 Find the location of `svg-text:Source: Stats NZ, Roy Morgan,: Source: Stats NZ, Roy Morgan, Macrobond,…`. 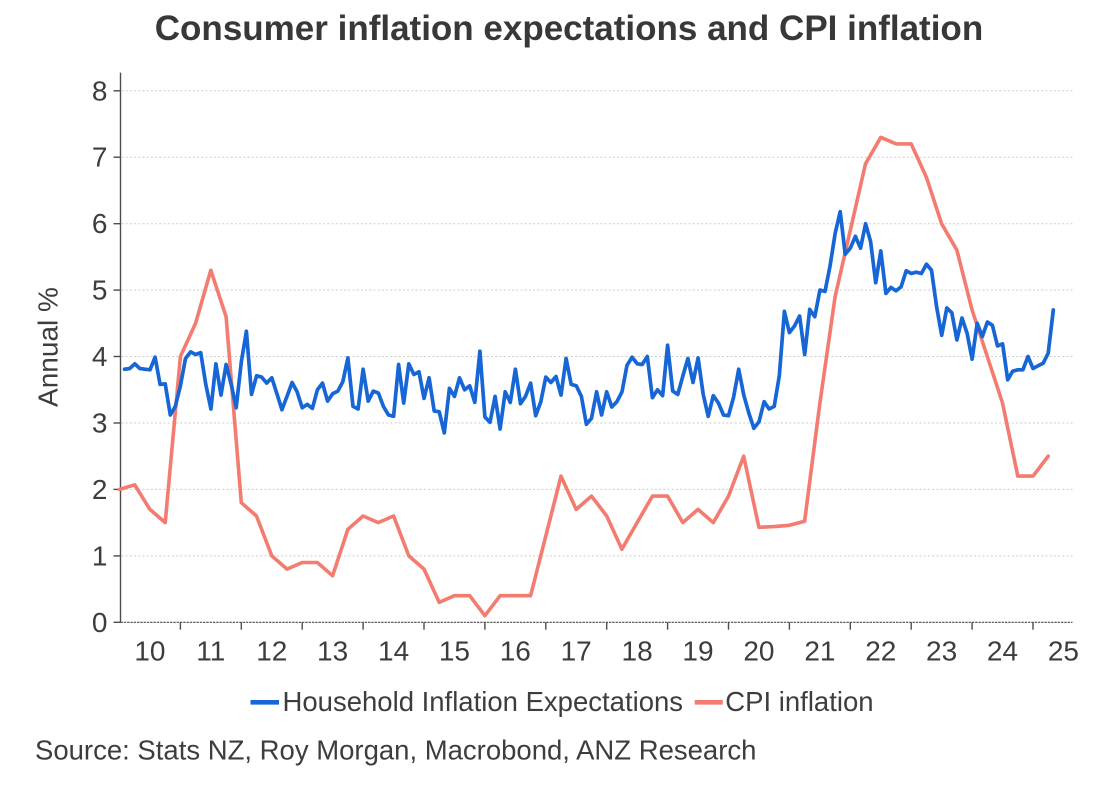

svg-text:Source: Stats NZ, Roy Morgan,: Source: Stats NZ, Roy Morgan, Macrobond,… is located at coordinates (395, 750).